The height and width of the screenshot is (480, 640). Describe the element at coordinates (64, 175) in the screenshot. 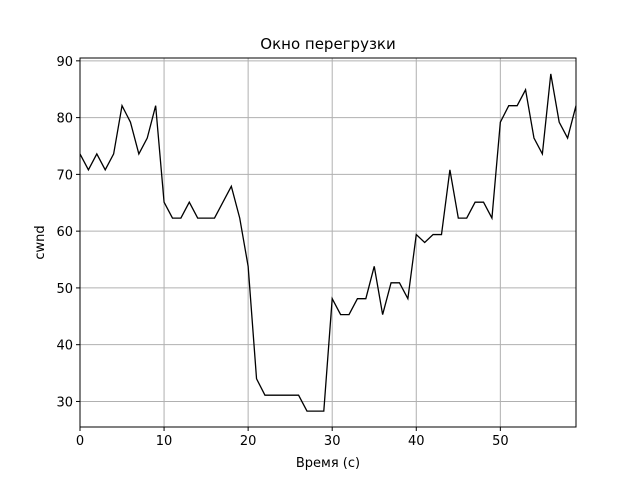

I see `y-tick-label: 70` at that location.